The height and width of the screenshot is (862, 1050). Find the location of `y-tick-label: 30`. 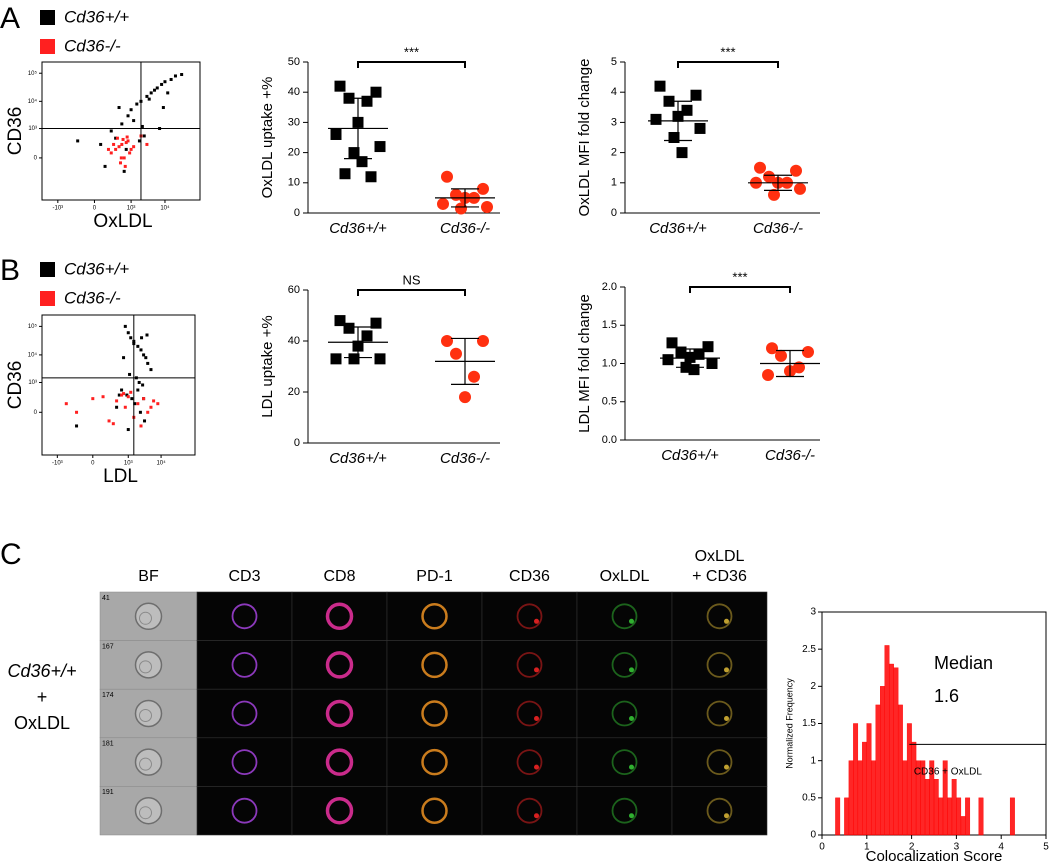

y-tick-label: 30 is located at coordinates (294, 122).